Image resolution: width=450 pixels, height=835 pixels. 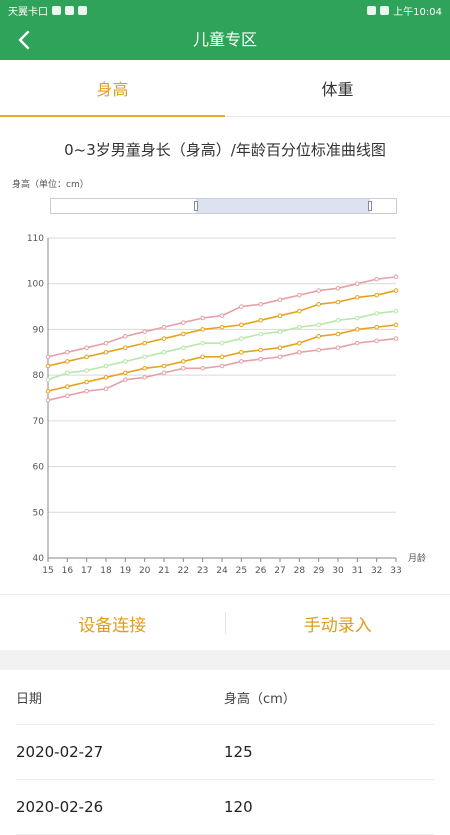 I want to click on x-tick-label: 18, so click(x=106, y=571).